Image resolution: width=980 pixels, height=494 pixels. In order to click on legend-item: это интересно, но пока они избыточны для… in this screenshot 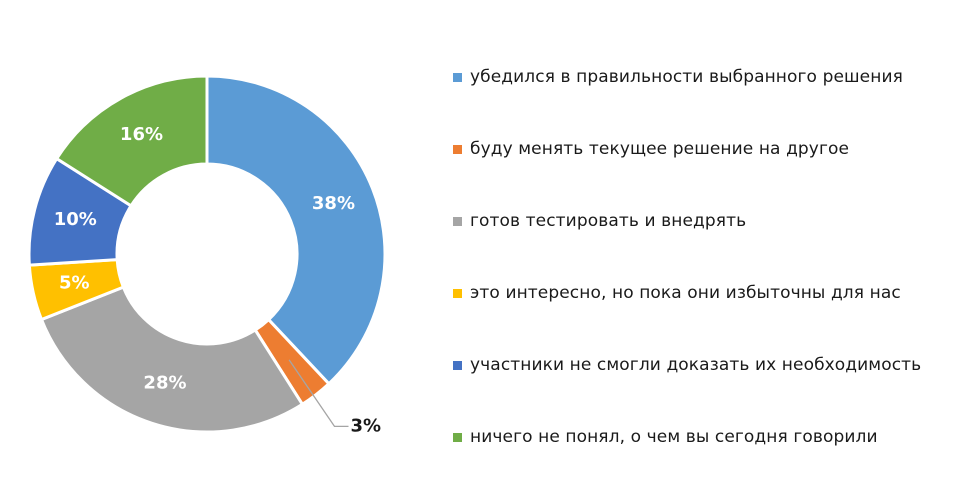, I will do `click(713, 293)`.